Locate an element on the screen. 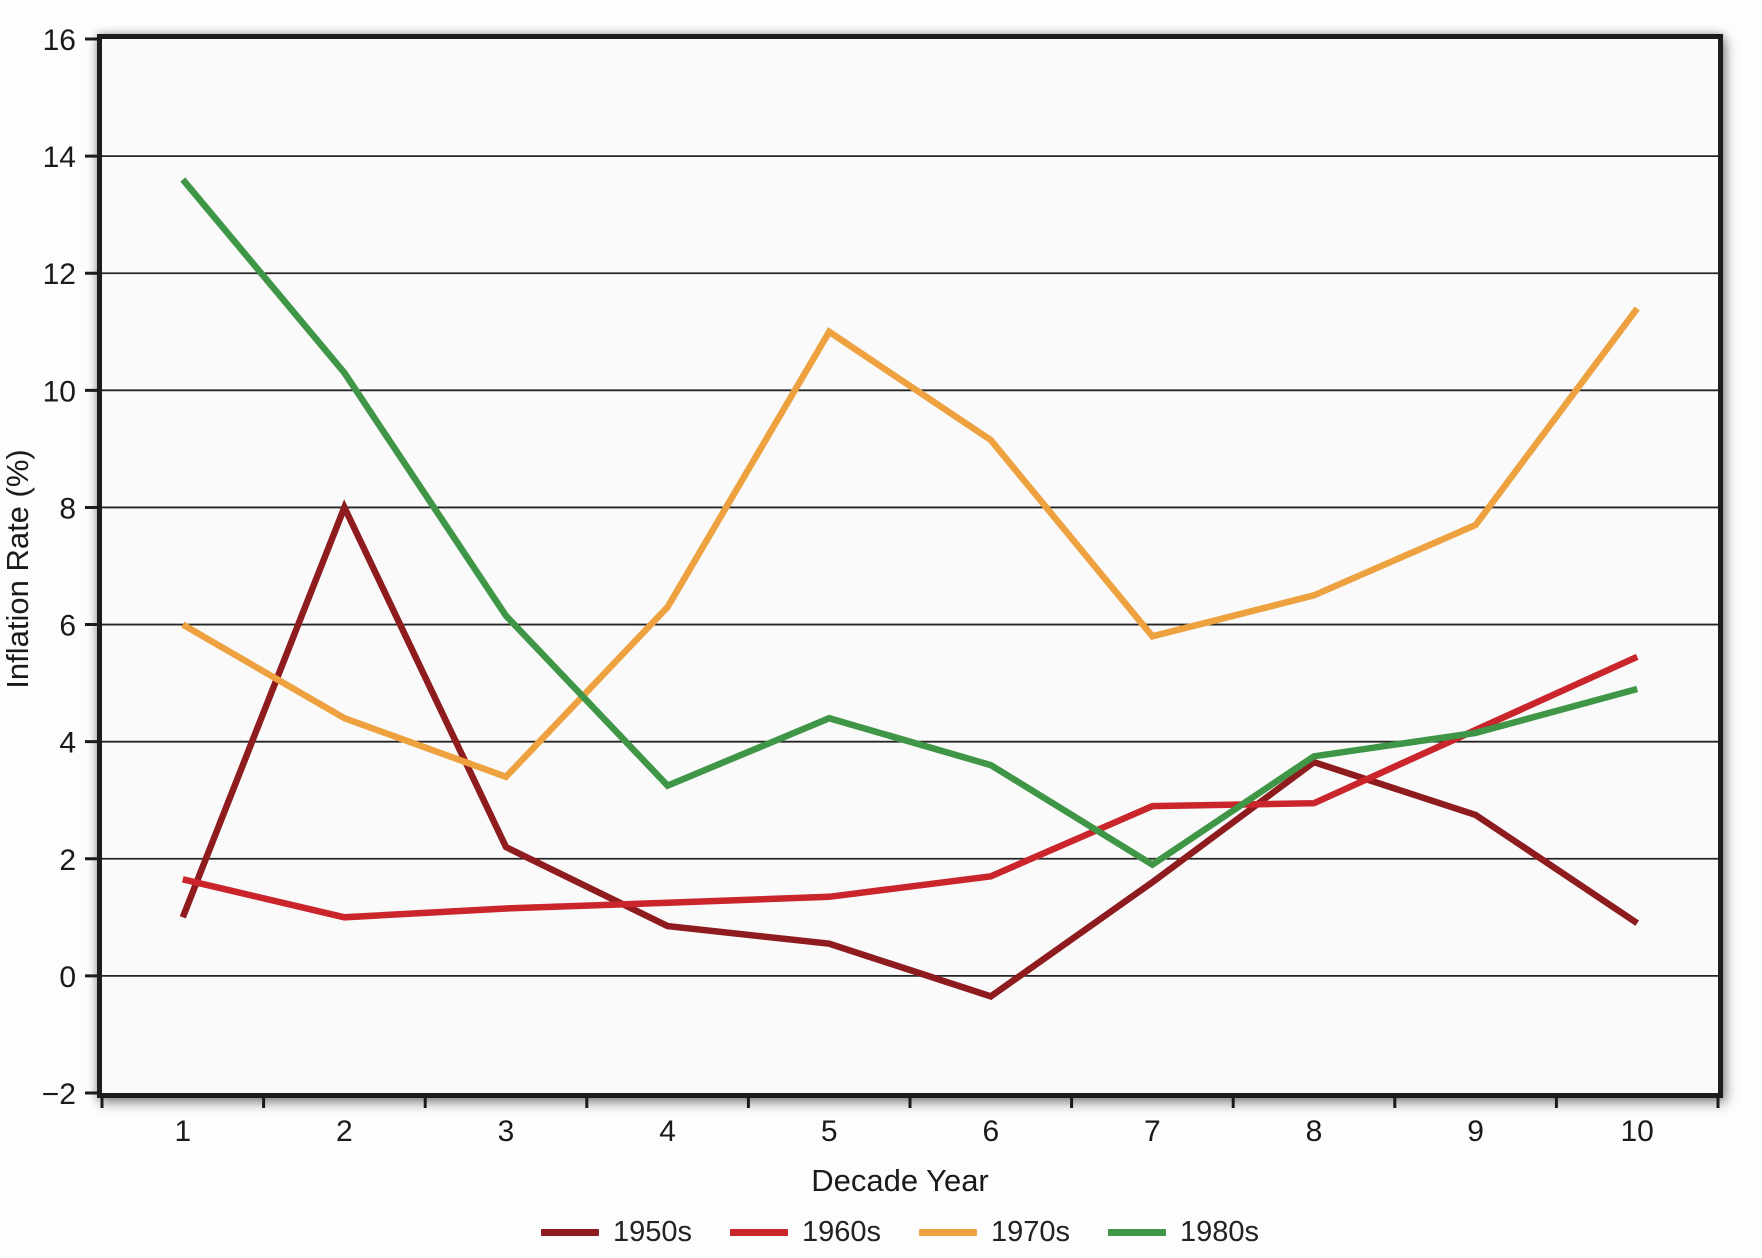 The height and width of the screenshot is (1258, 1762). legend-swatch-1960s is located at coordinates (758, 1232).